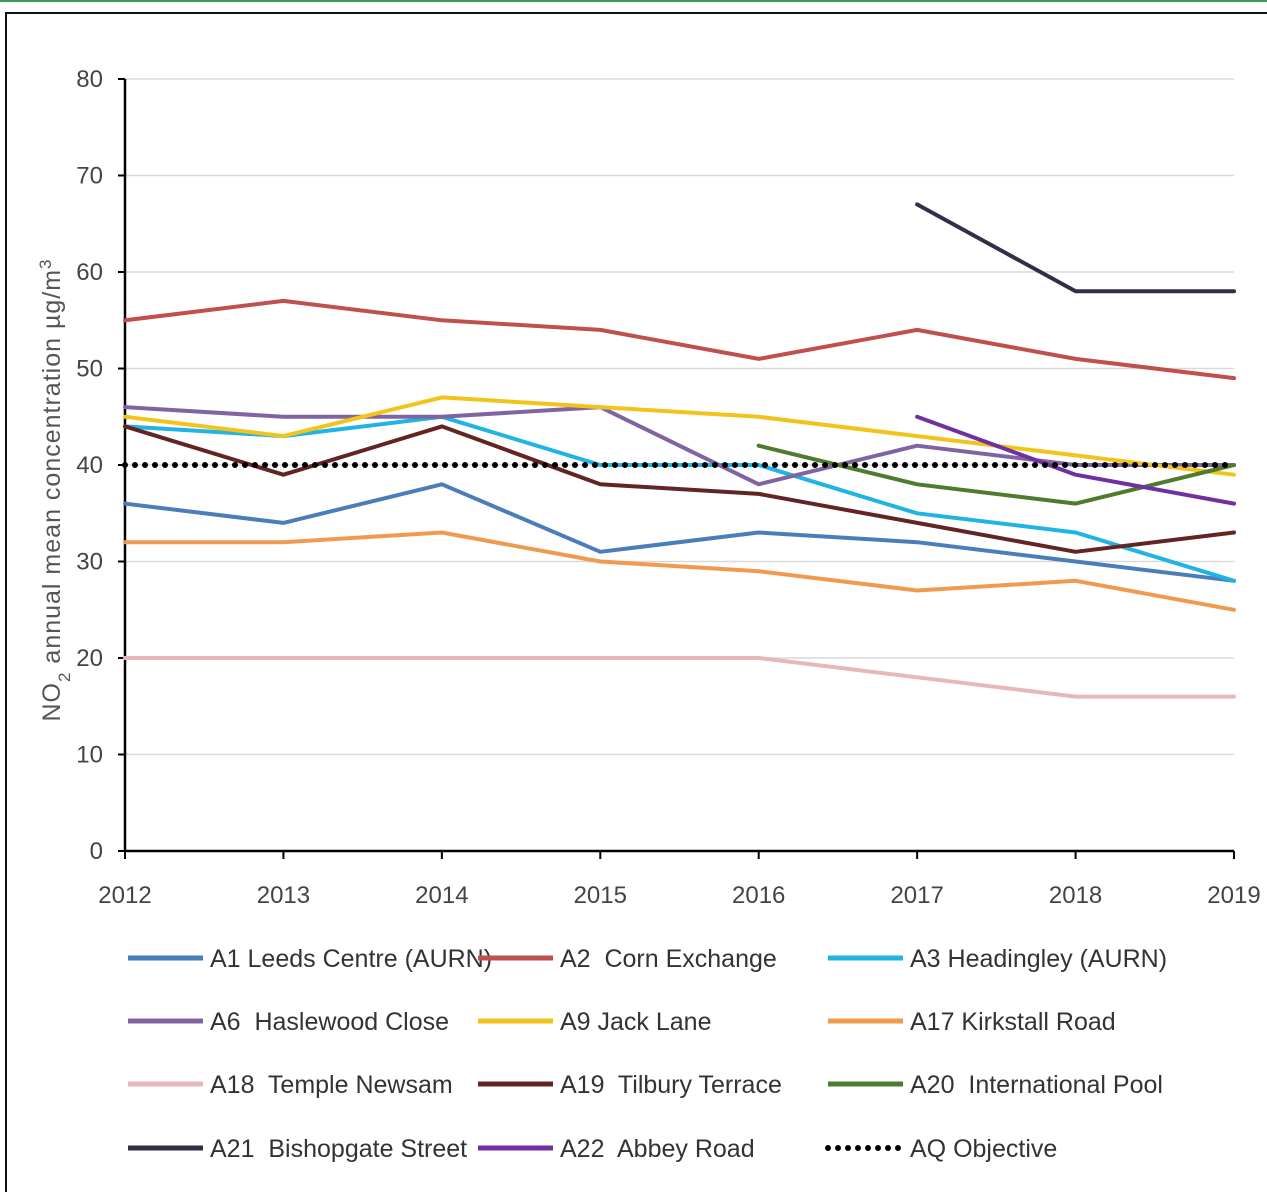 This screenshot has height=1192, width=1267. What do you see at coordinates (124, 895) in the screenshot?
I see `x-tick-label: 2012` at bounding box center [124, 895].